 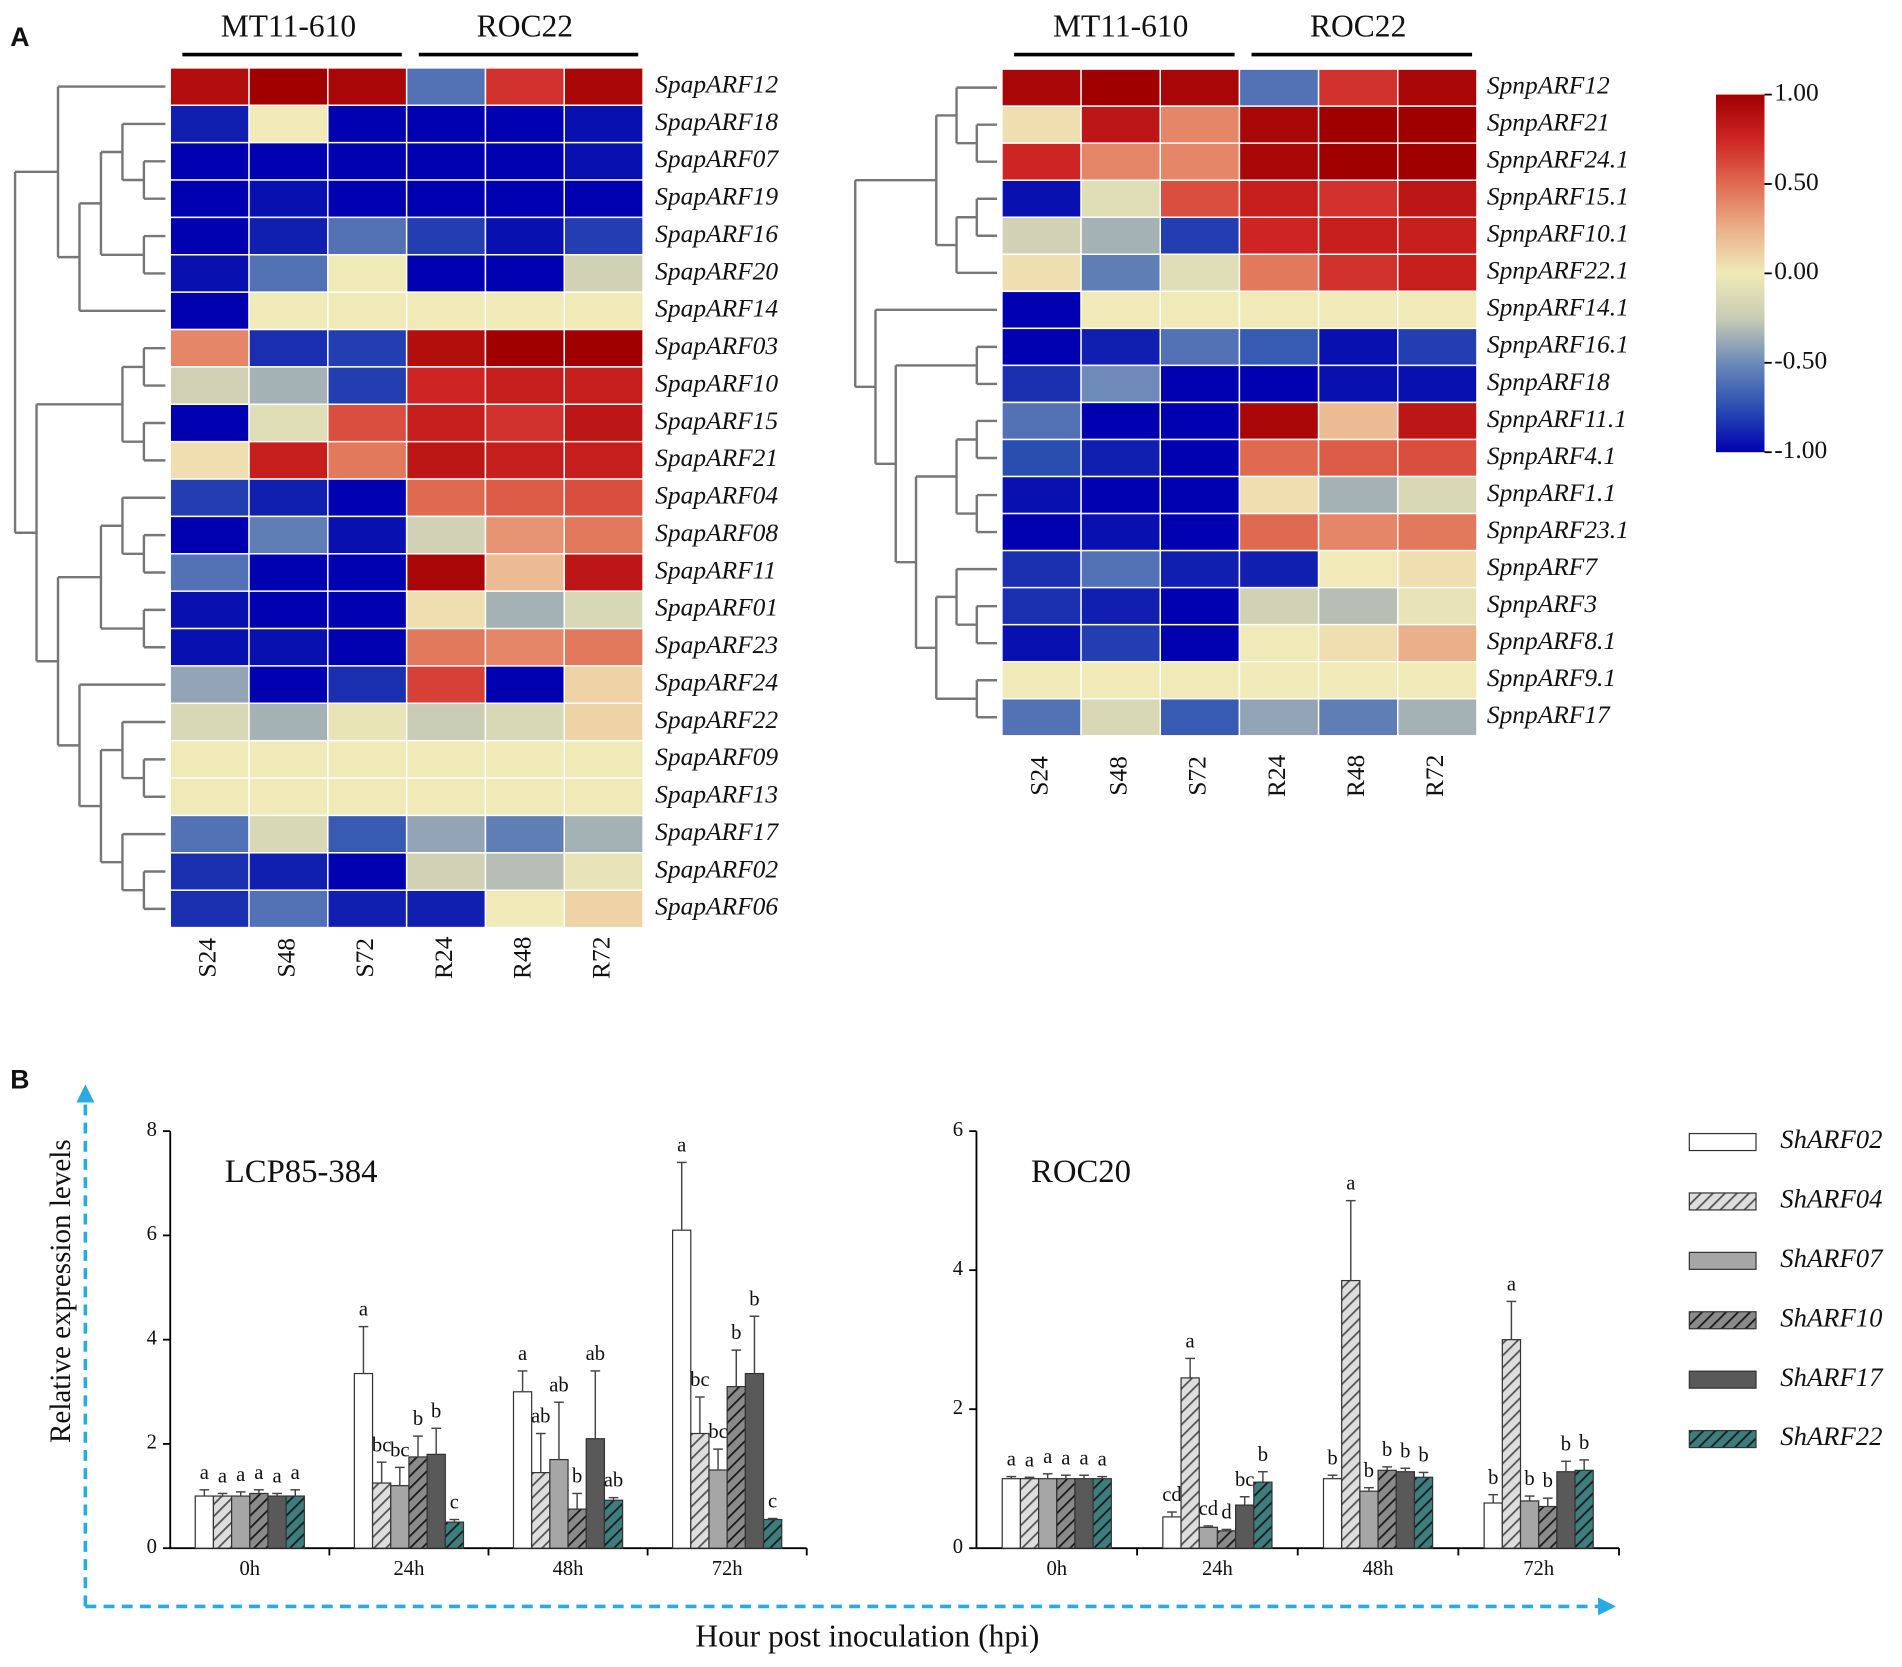 What do you see at coordinates (1120, 25) in the screenshot?
I see `group-label: MT11-610` at bounding box center [1120, 25].